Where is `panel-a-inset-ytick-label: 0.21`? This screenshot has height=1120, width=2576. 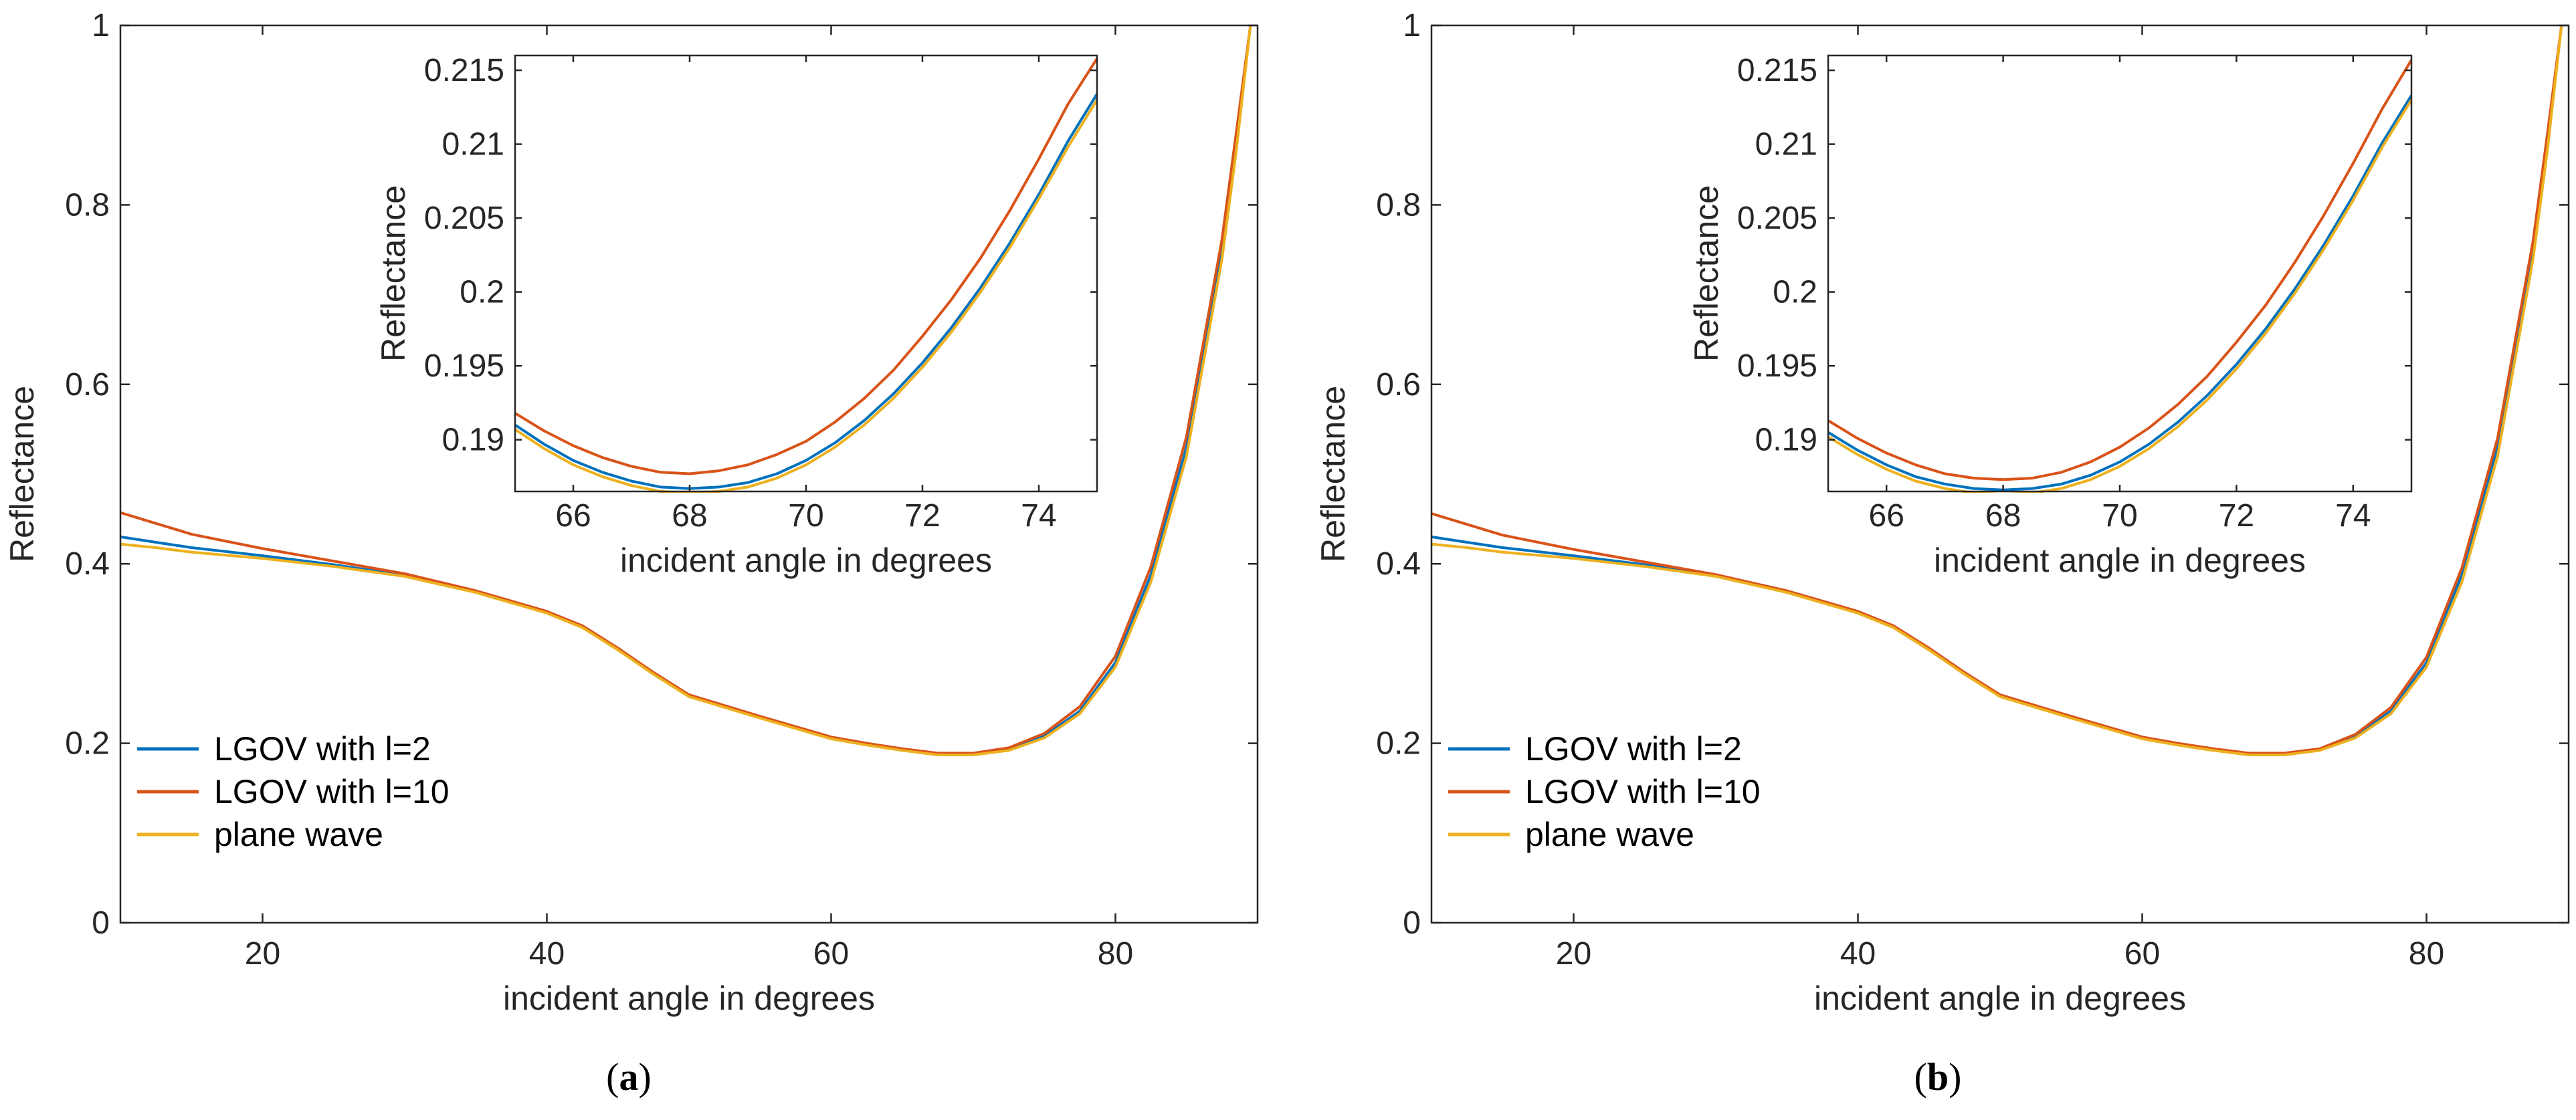
panel-a-inset-ytick-label: 0.21 is located at coordinates (473, 144).